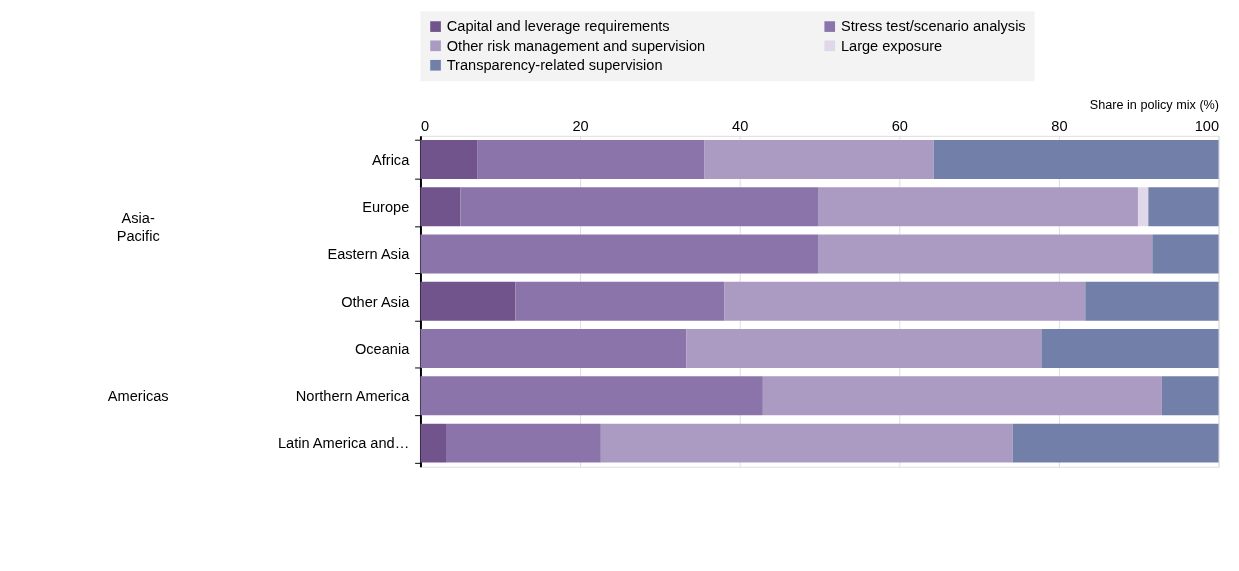 This screenshot has height=571, width=1239. Describe the element at coordinates (933, 26) in the screenshot. I see `legend-label: Stress test/scenario analysis` at that location.